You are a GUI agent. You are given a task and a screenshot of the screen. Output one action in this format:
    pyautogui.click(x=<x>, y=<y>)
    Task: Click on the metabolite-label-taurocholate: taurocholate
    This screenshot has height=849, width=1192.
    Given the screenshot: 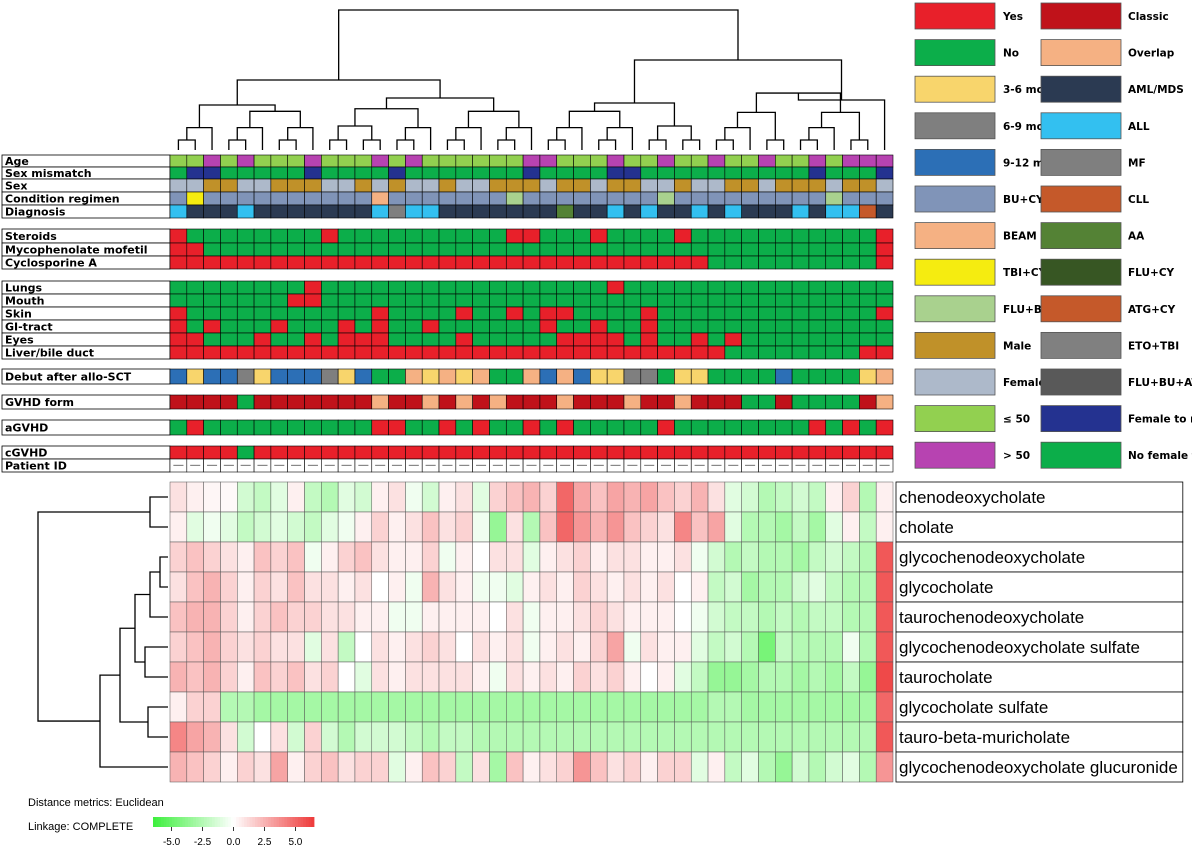 What is the action you would take?
    pyautogui.click(x=946, y=677)
    